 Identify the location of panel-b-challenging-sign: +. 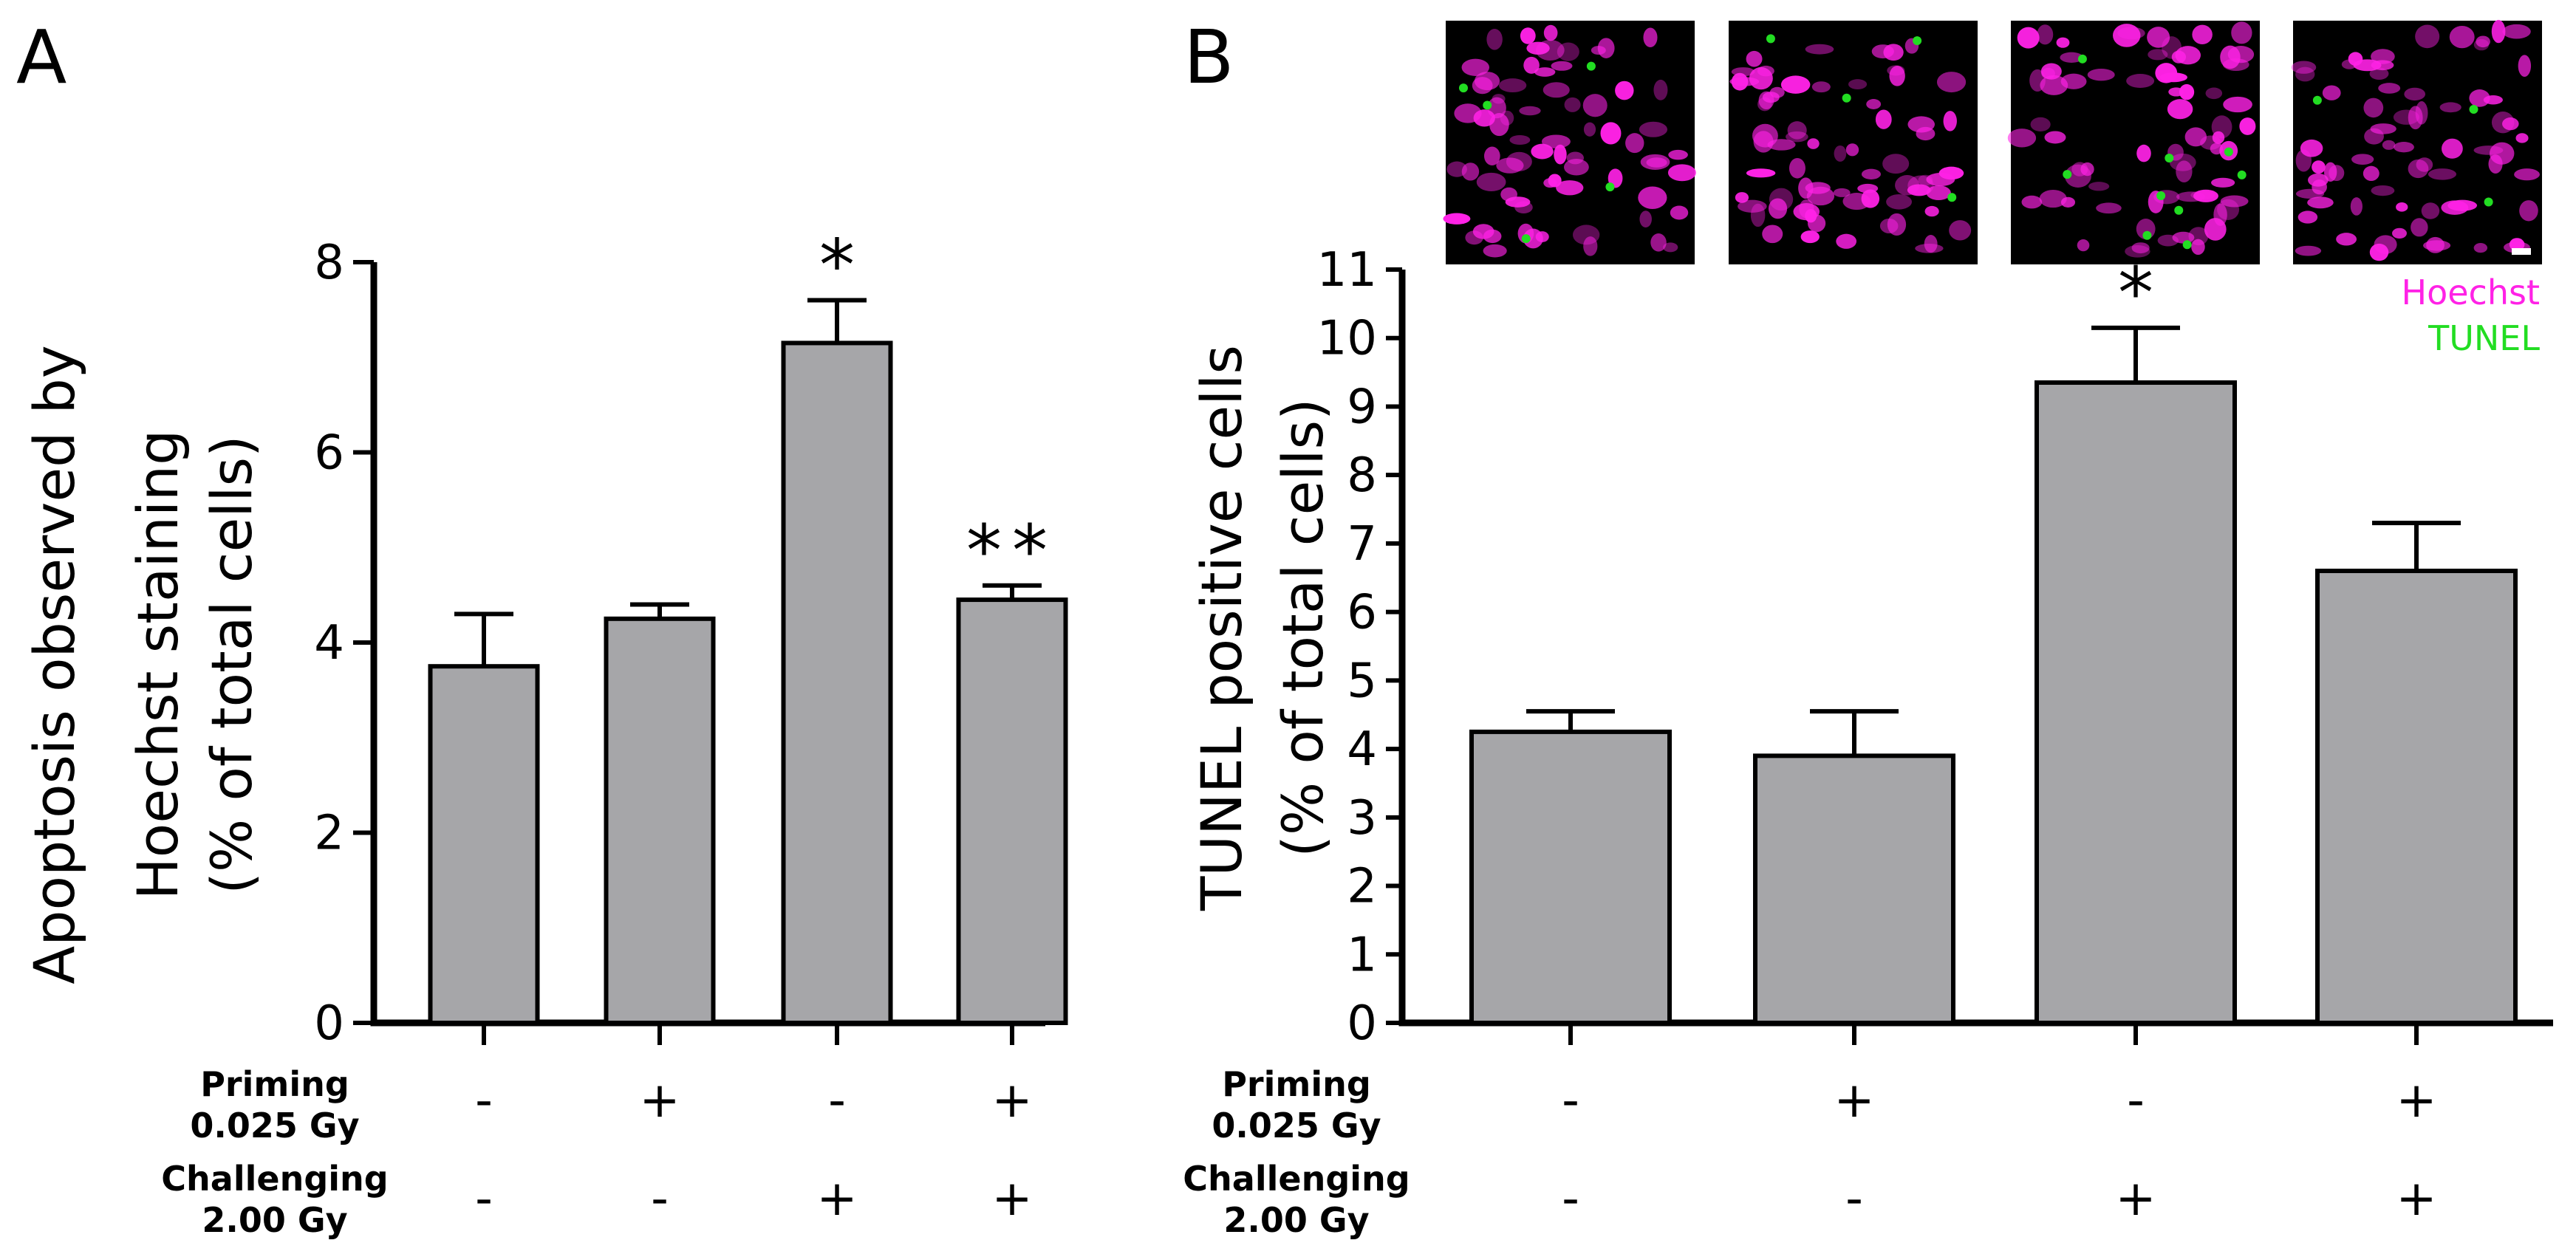
(2416, 1198).